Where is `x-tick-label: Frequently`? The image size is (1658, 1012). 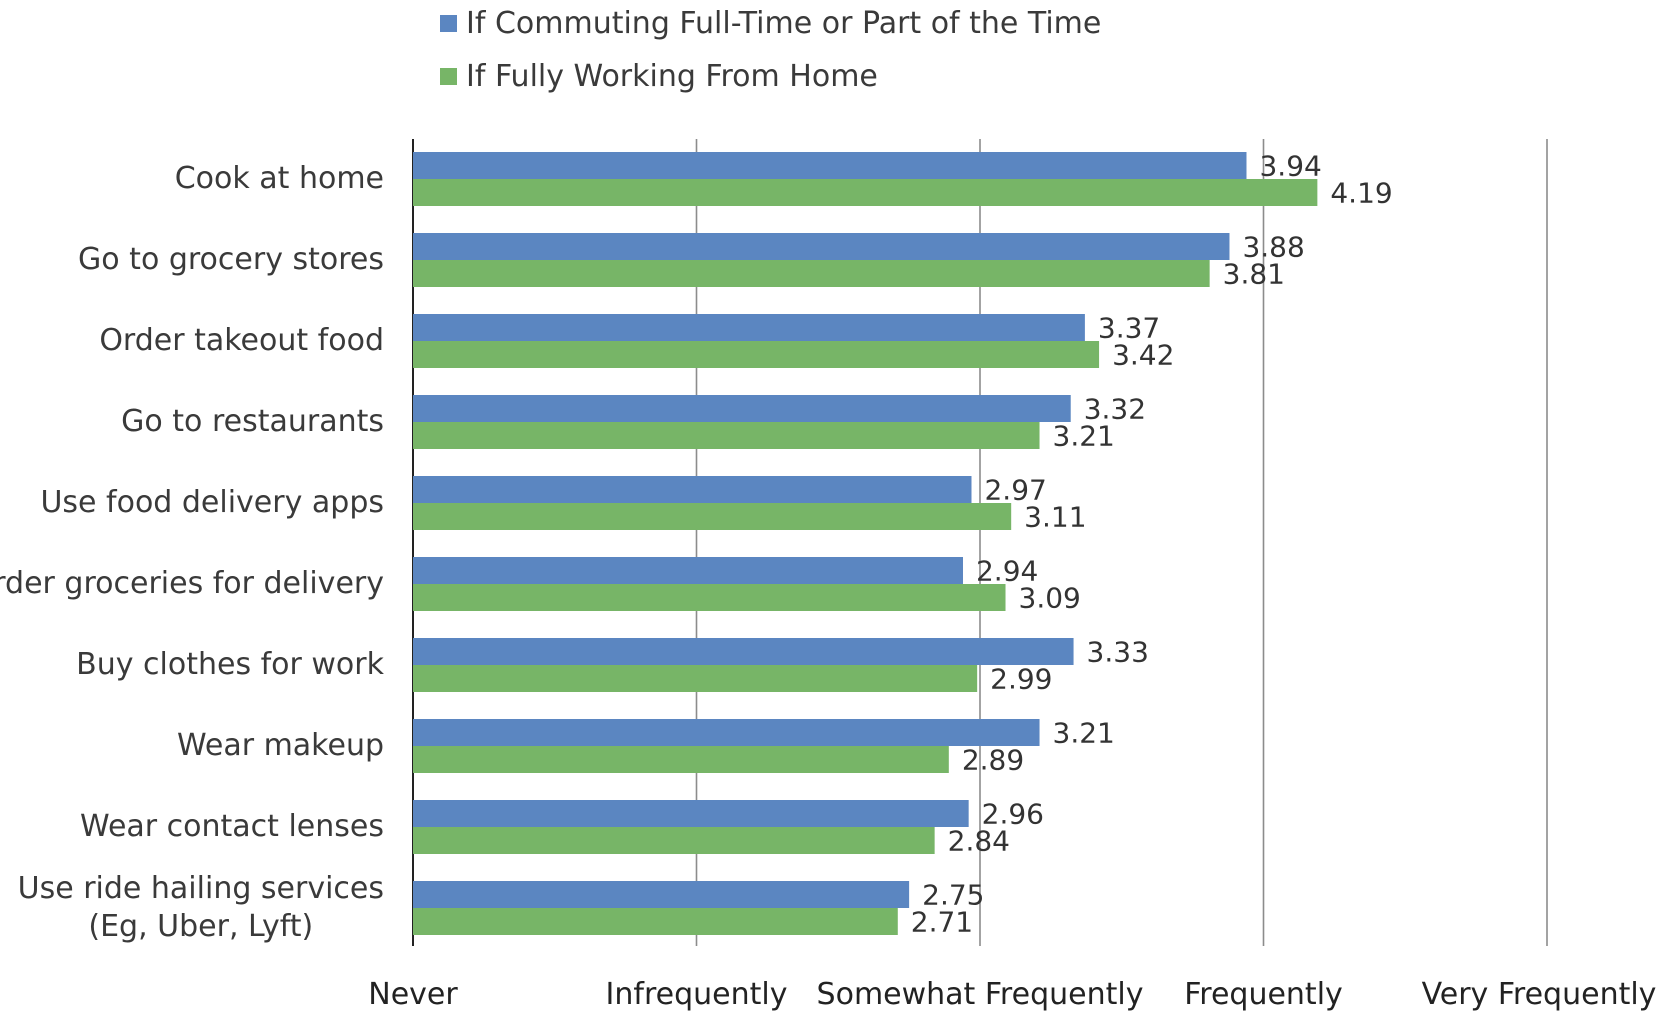 x-tick-label: Frequently is located at coordinates (1263, 994).